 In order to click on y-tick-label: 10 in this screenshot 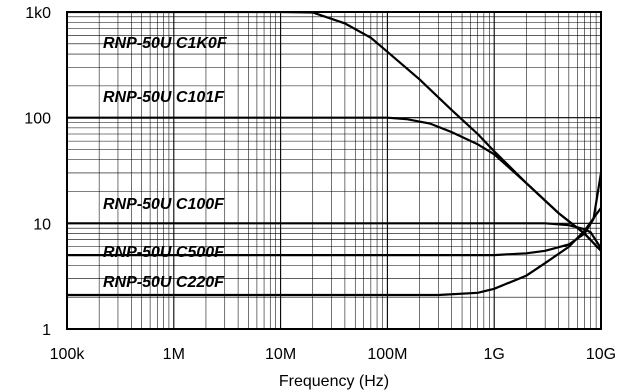, I will do `click(42, 224)`.